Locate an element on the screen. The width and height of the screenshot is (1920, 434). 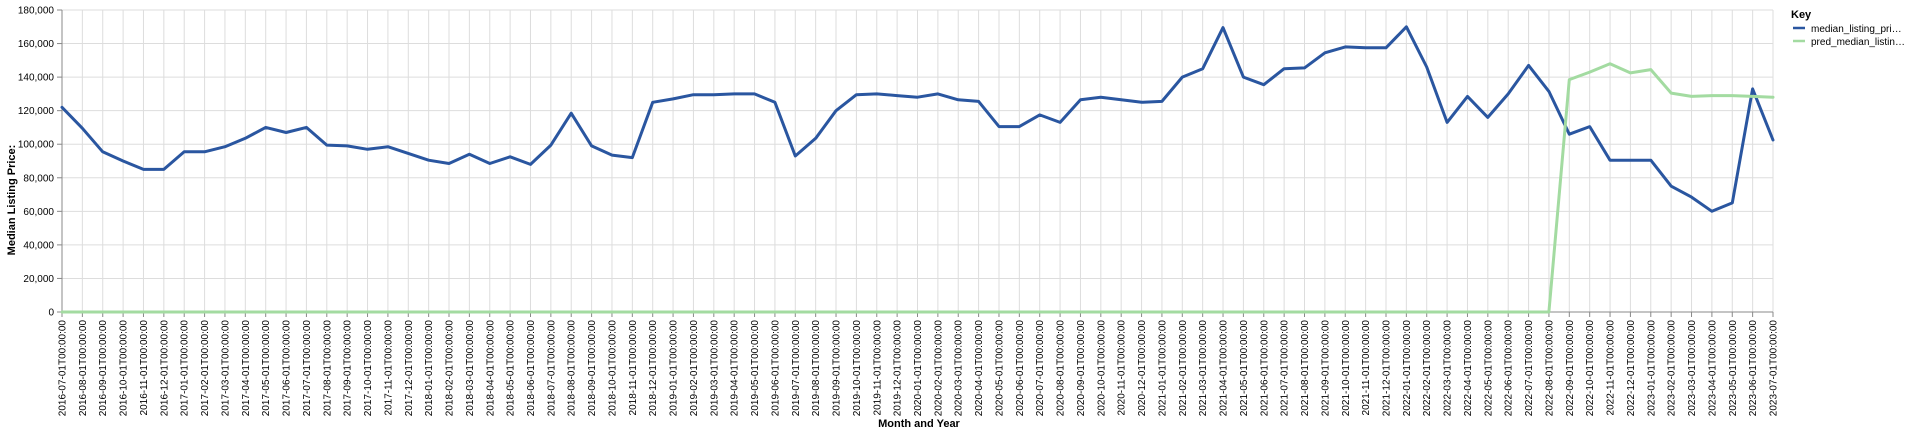
x-tick-label: 2017-10-01T00:00:00 is located at coordinates (368, 368).